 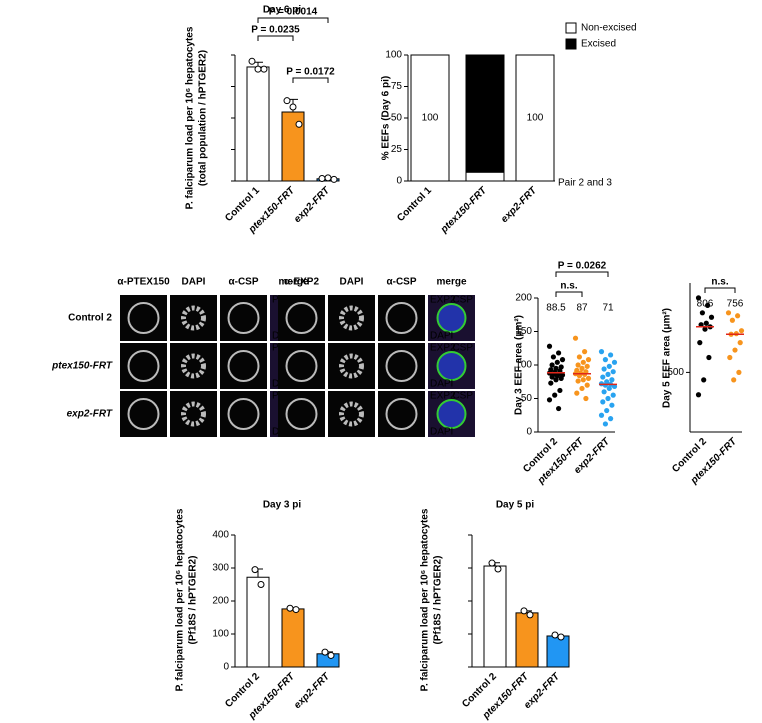 I want to click on y-tick-label: 100, so click(x=220, y=634).